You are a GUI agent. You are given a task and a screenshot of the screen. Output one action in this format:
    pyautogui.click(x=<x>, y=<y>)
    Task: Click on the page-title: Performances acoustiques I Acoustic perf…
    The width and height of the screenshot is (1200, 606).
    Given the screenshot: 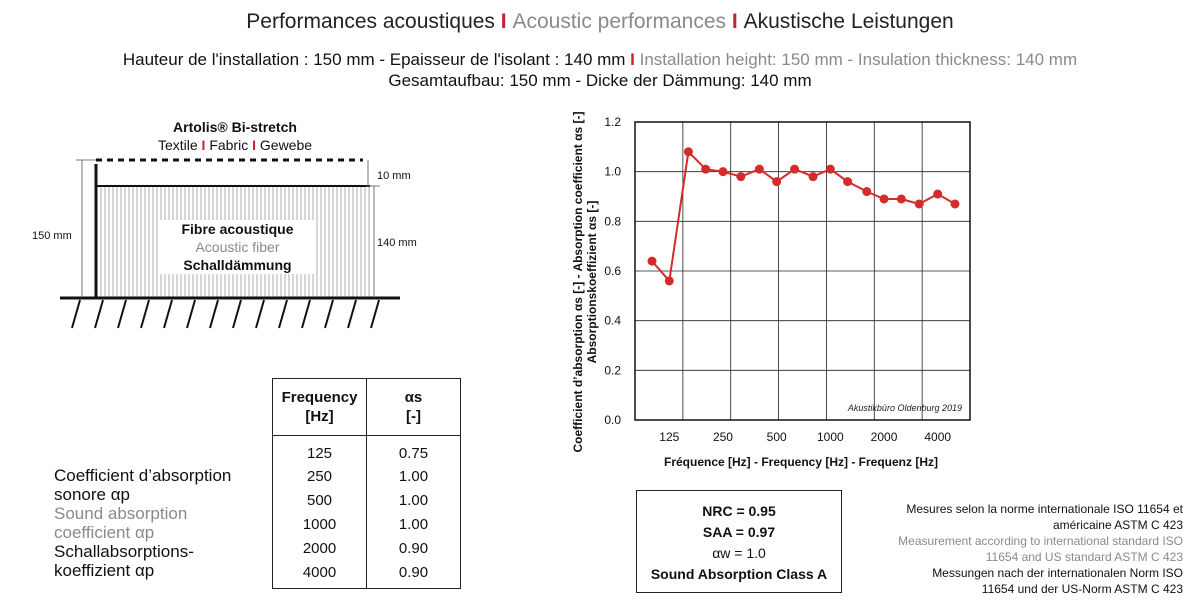 What is the action you would take?
    pyautogui.click(x=600, y=22)
    